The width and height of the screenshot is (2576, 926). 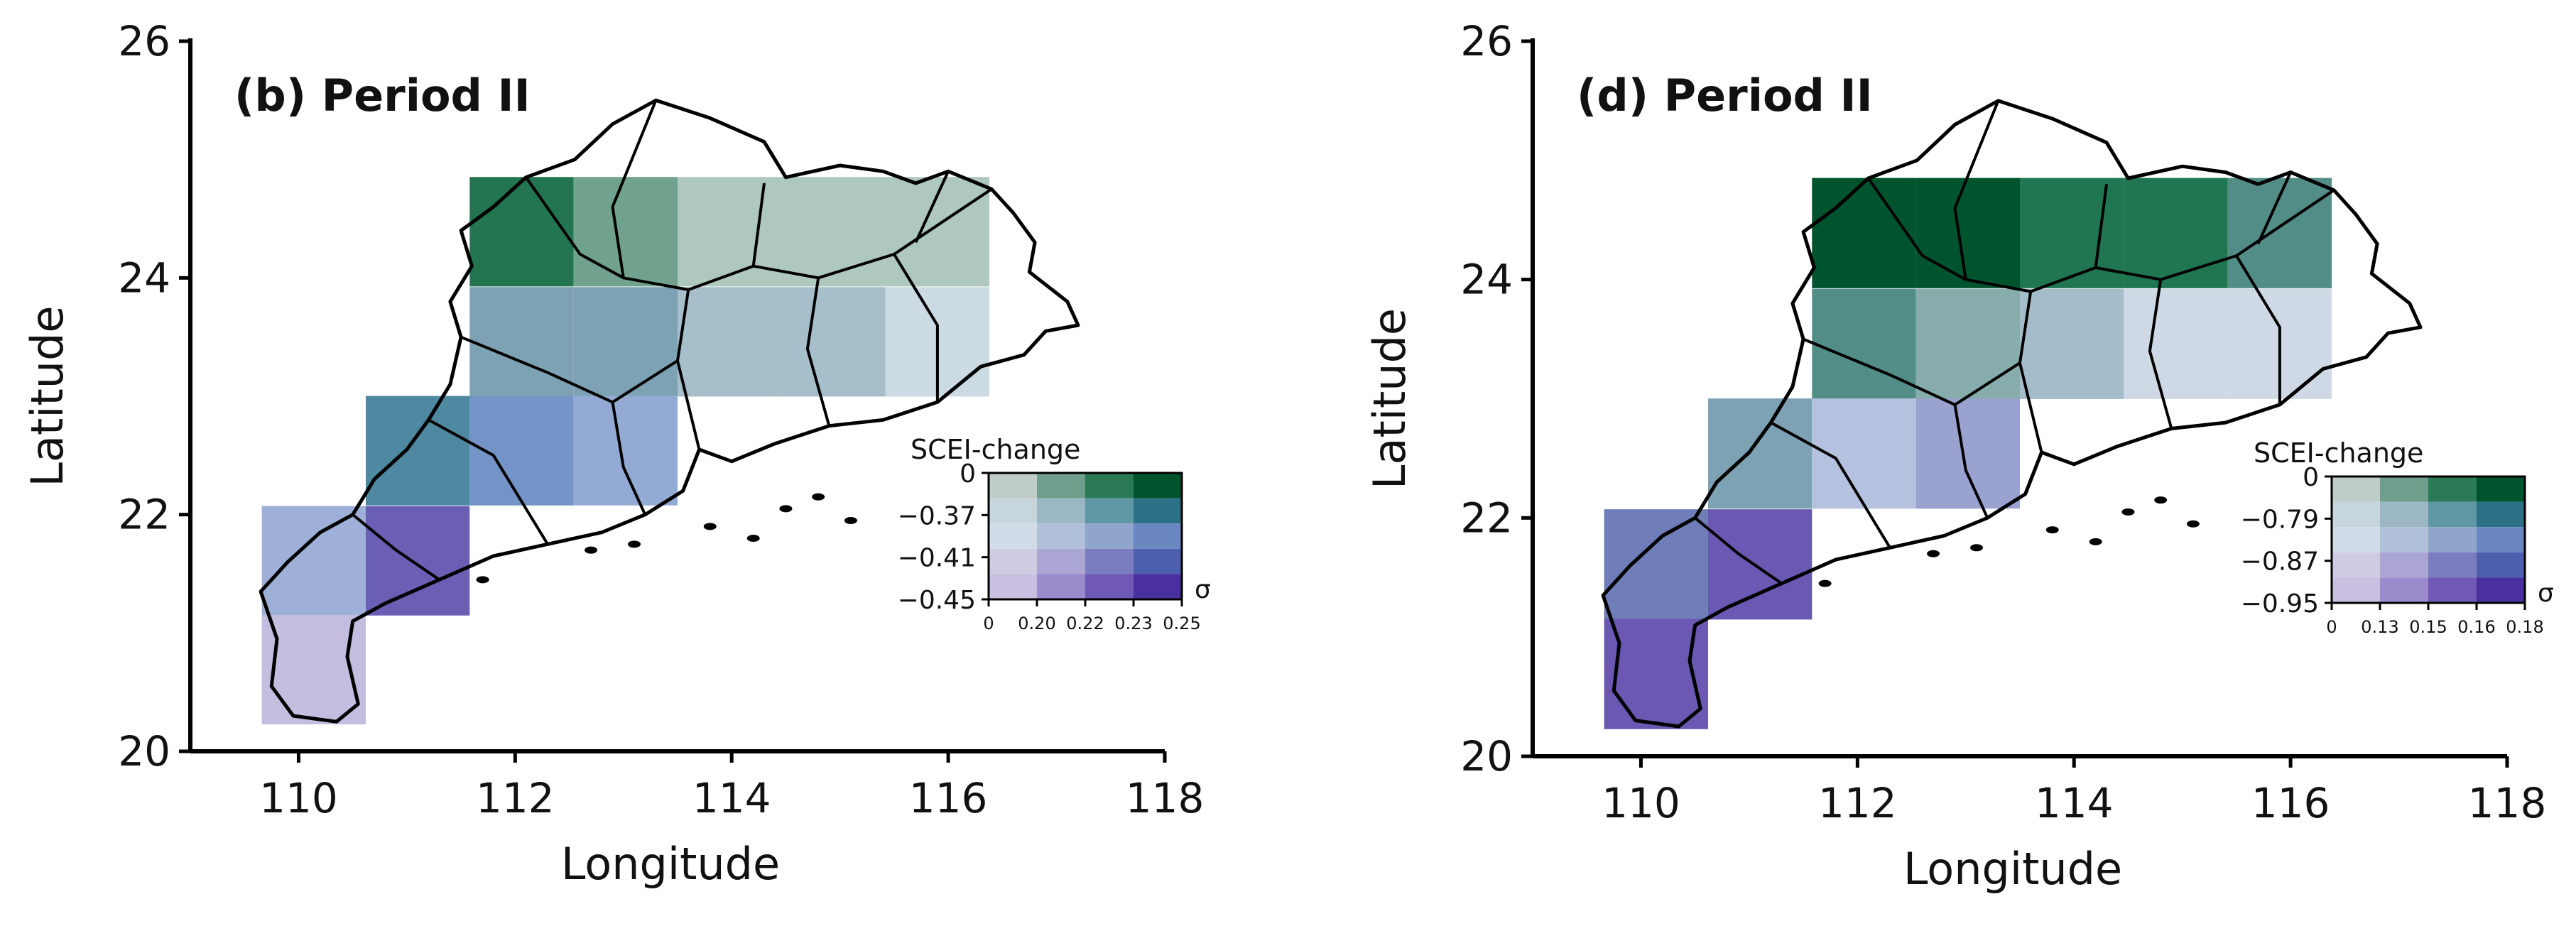 I want to click on y-tick-label: 26, so click(x=1487, y=41).